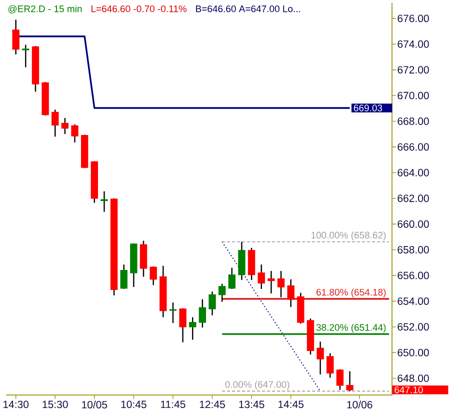 This screenshot has width=455, height=420. I want to click on y-tick-label: 674.00, so click(413, 44).